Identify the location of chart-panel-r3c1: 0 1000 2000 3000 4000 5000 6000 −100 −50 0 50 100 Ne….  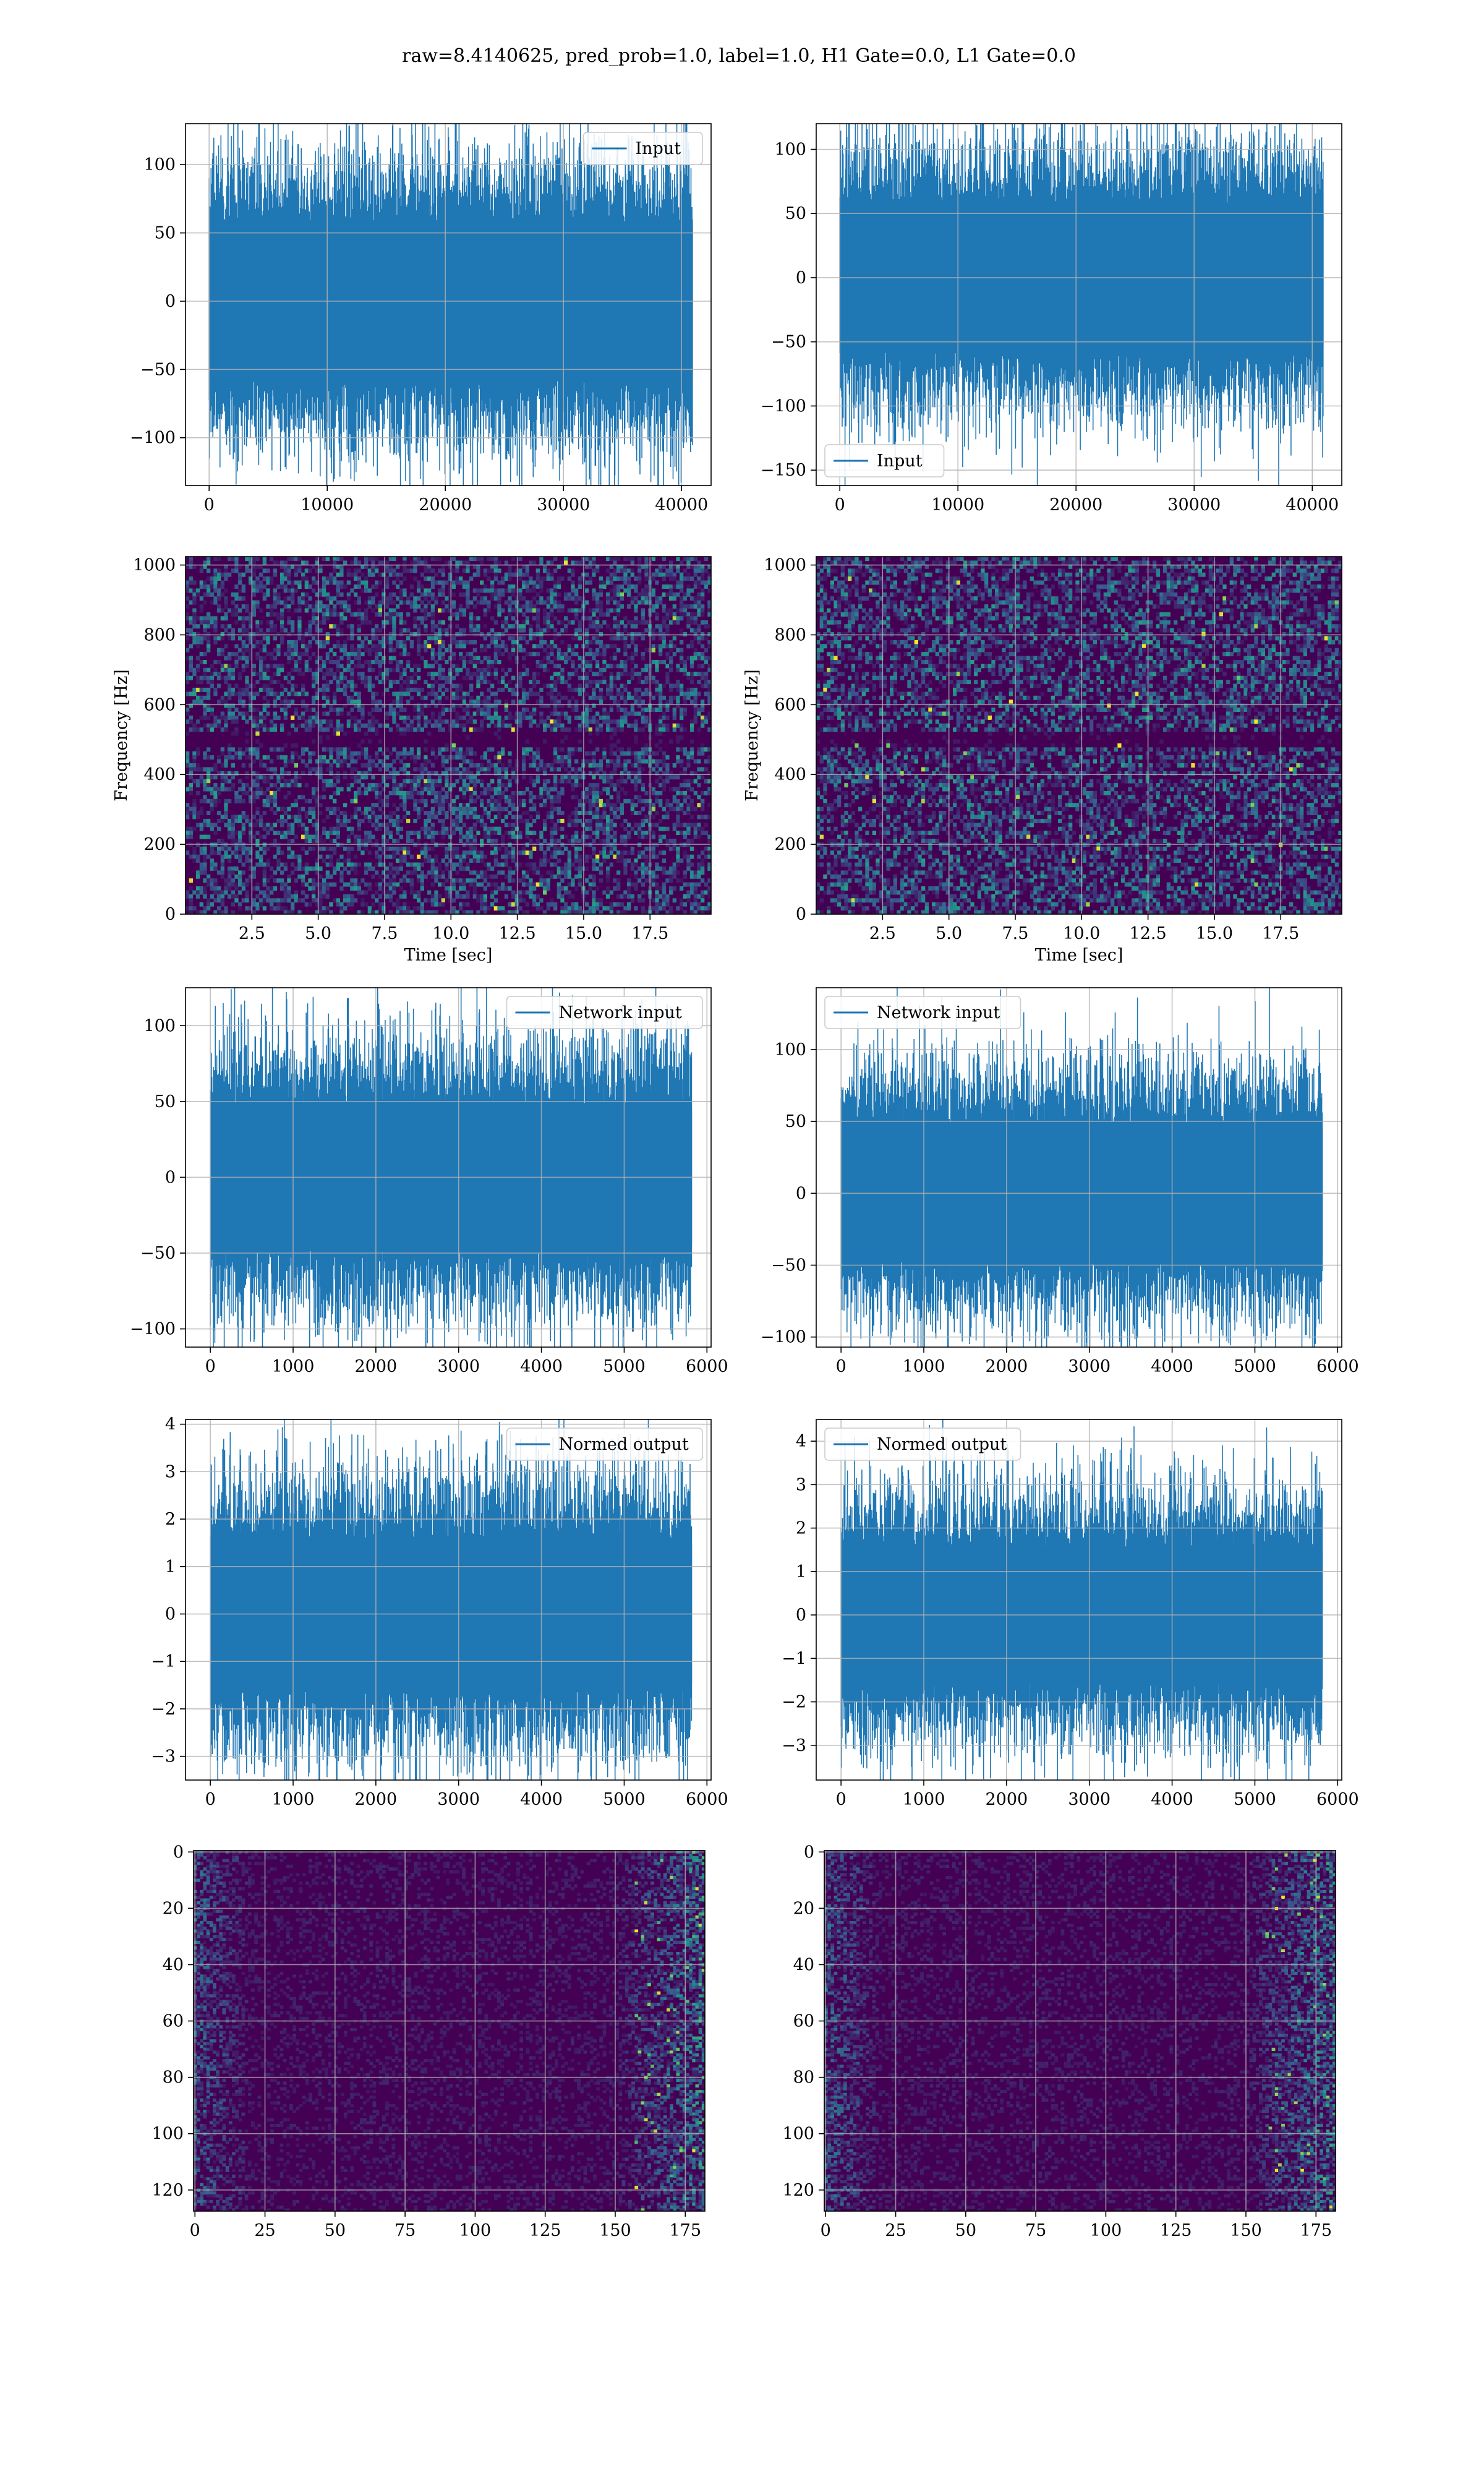
(429, 1181).